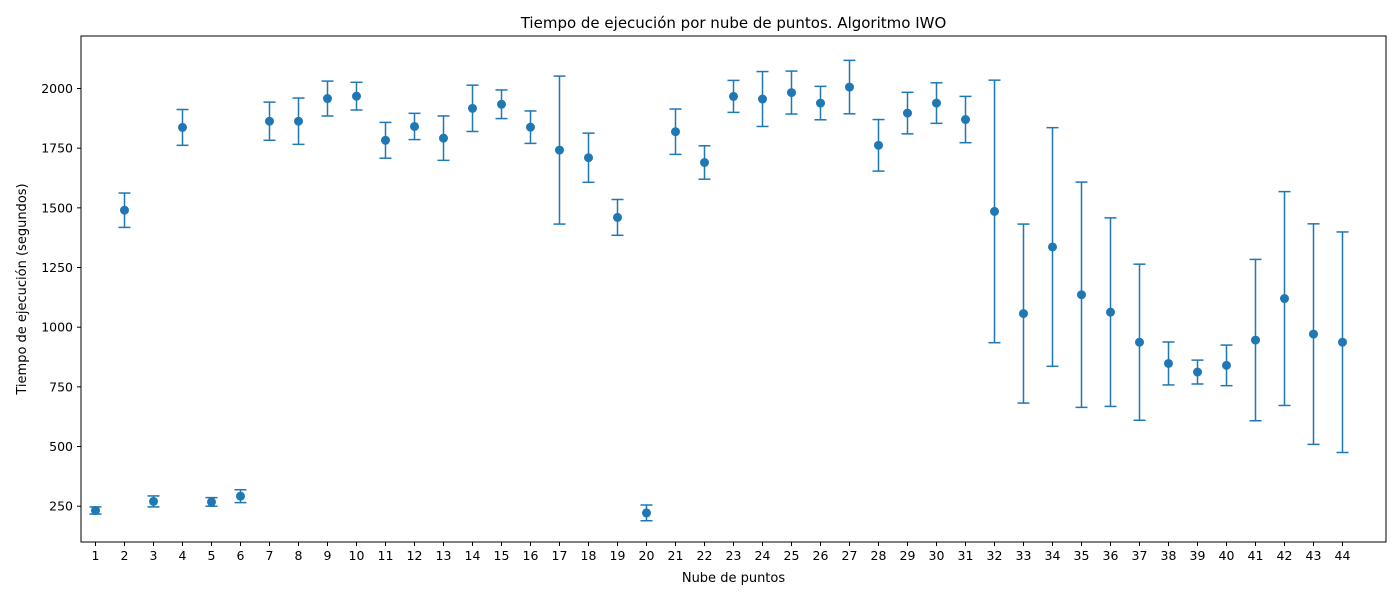 The image size is (1400, 600). What do you see at coordinates (386, 555) in the screenshot?
I see `x-tick-label: 11` at bounding box center [386, 555].